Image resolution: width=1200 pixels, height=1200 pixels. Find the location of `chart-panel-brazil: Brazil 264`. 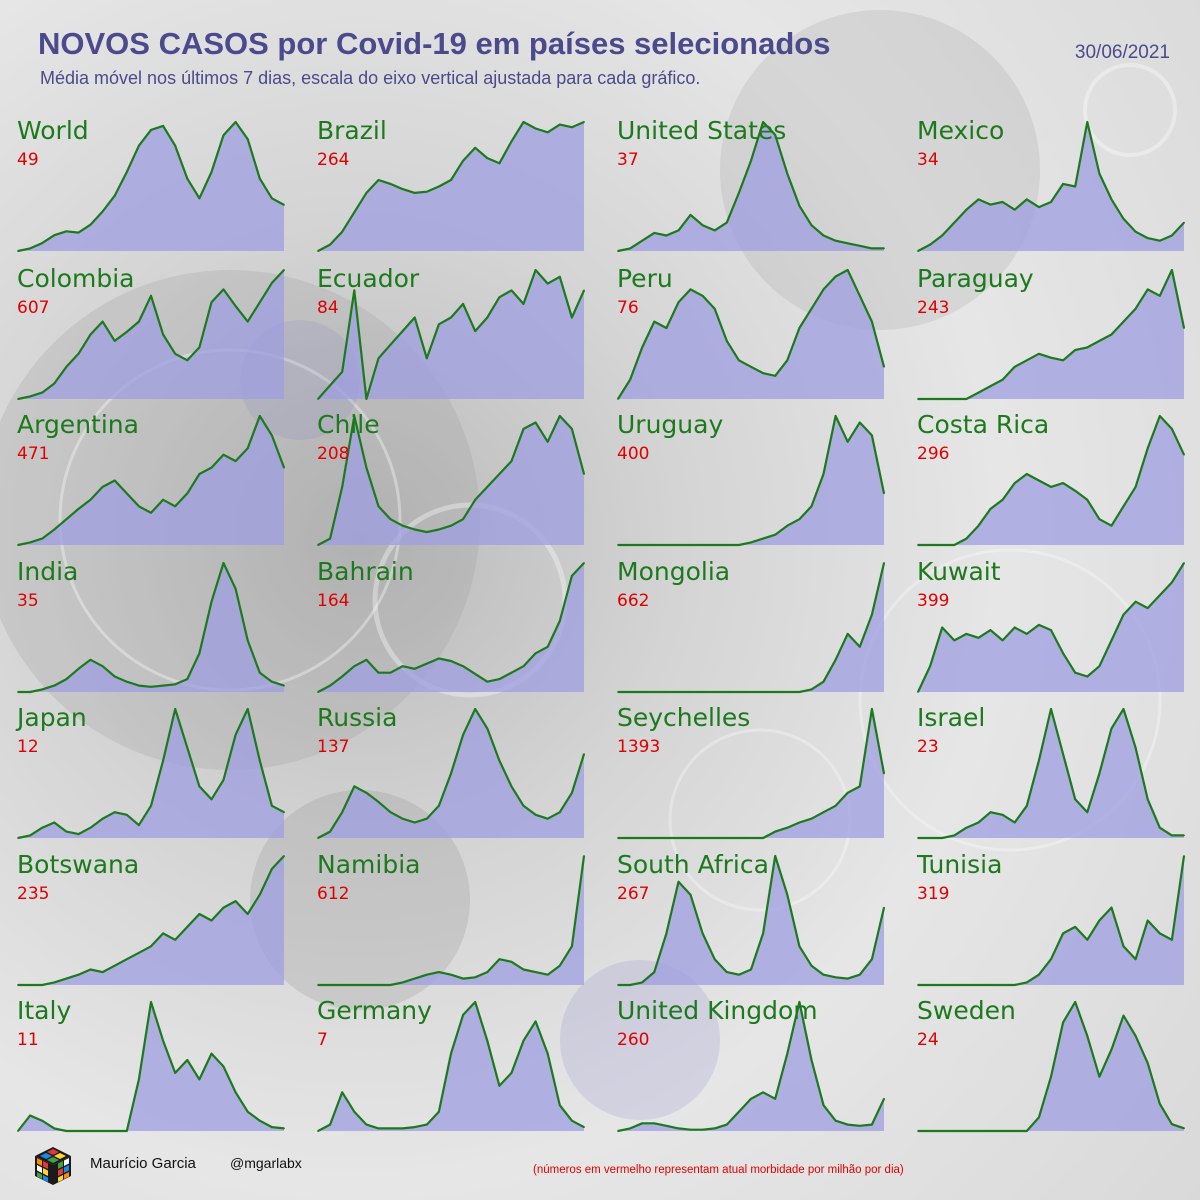

chart-panel-brazil: Brazil 264 is located at coordinates (450, 183).